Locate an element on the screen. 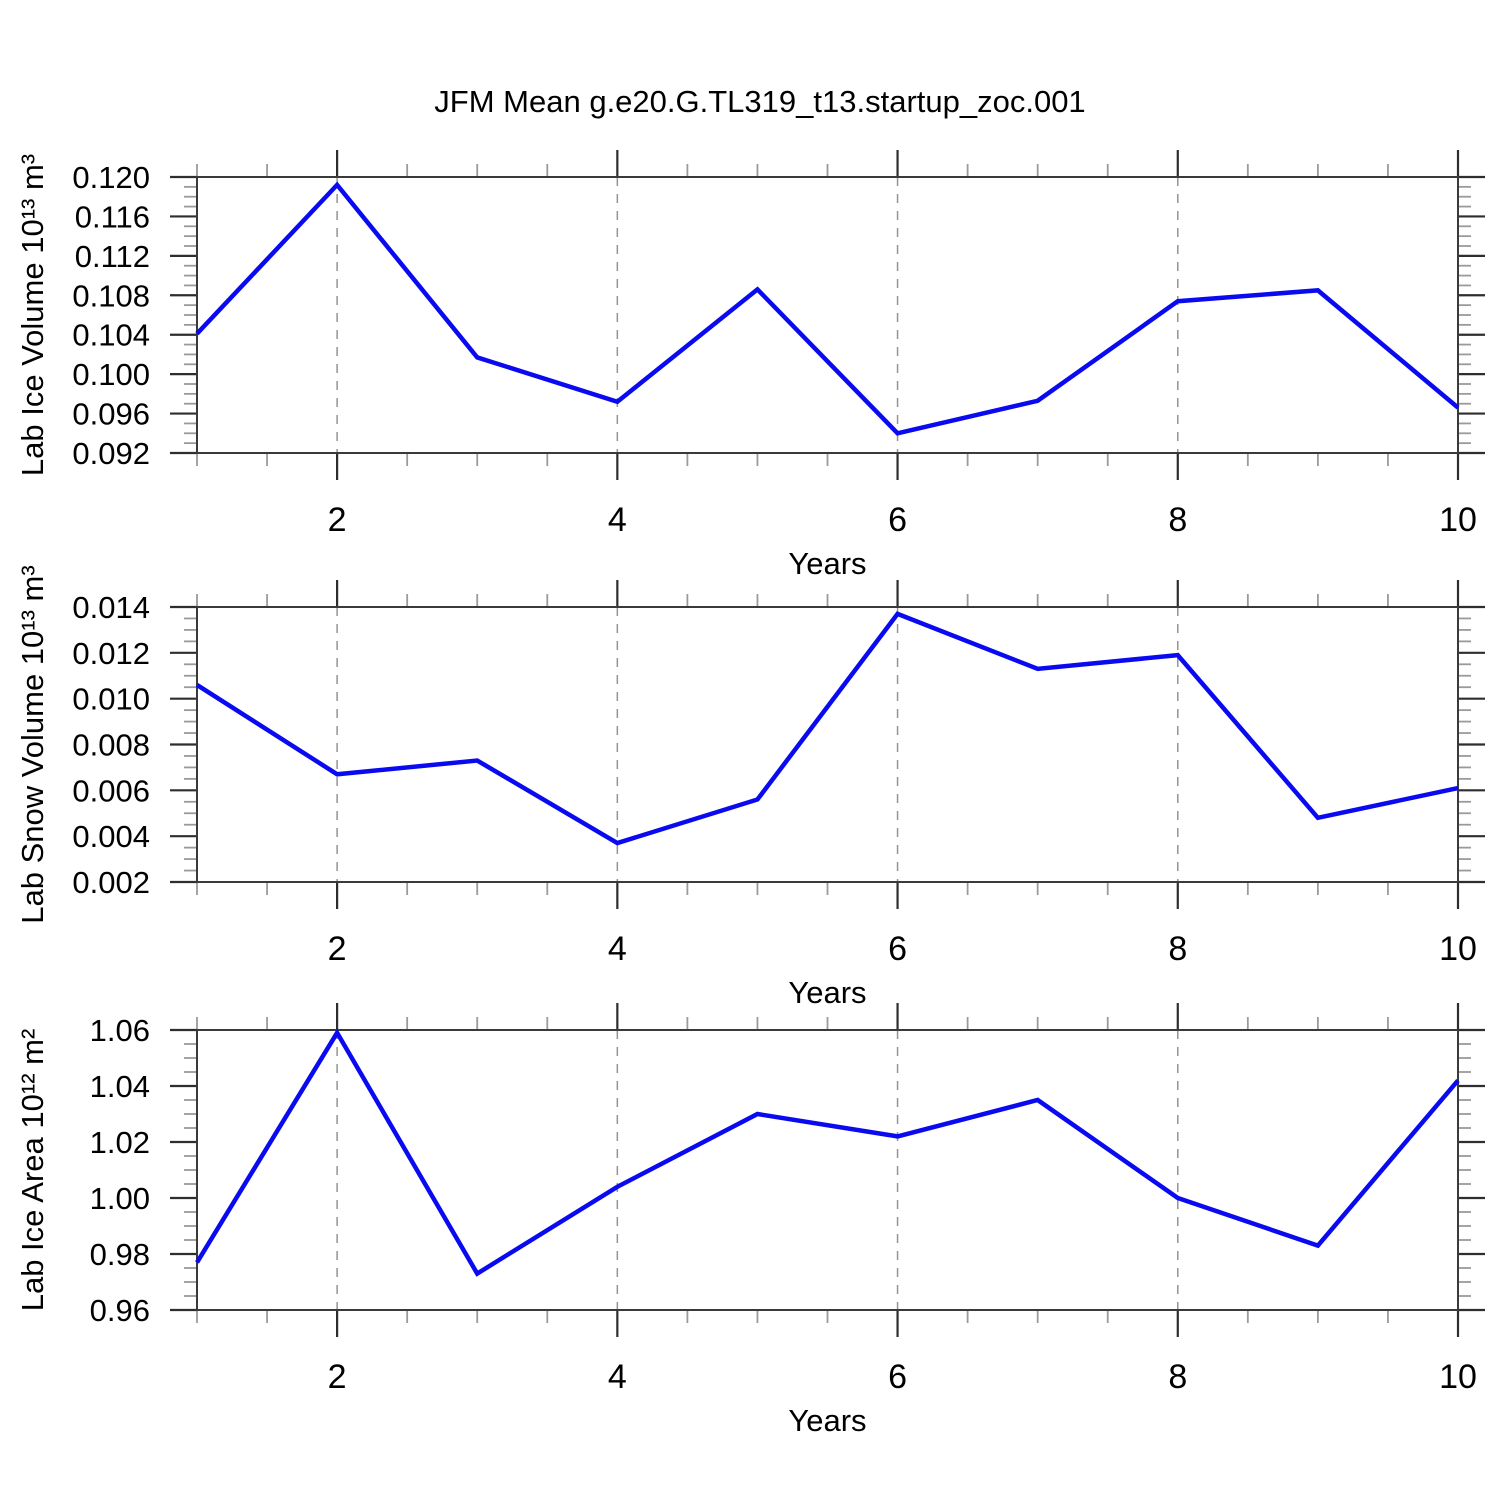  y-tick-label: 0.014 is located at coordinates (111, 607).